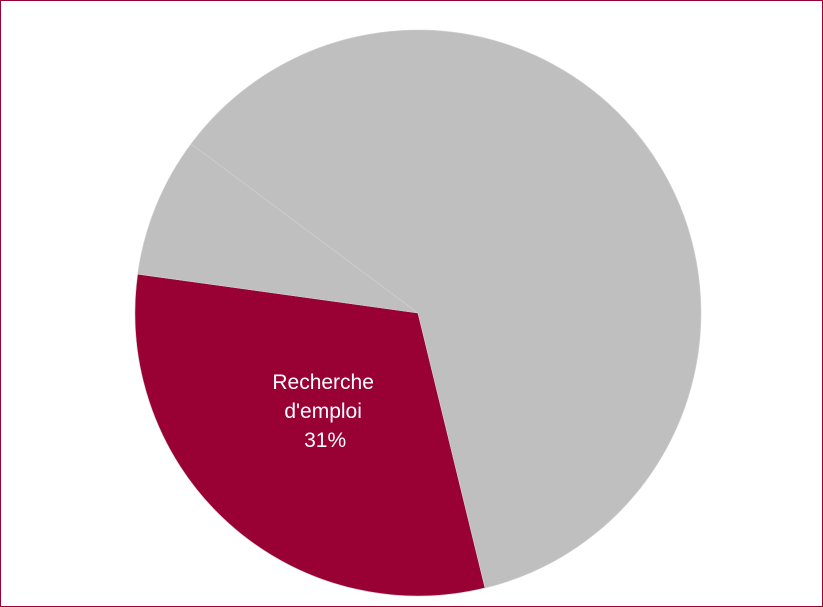  What do you see at coordinates (278, 228) in the screenshot?
I see `pie-slice` at bounding box center [278, 228].